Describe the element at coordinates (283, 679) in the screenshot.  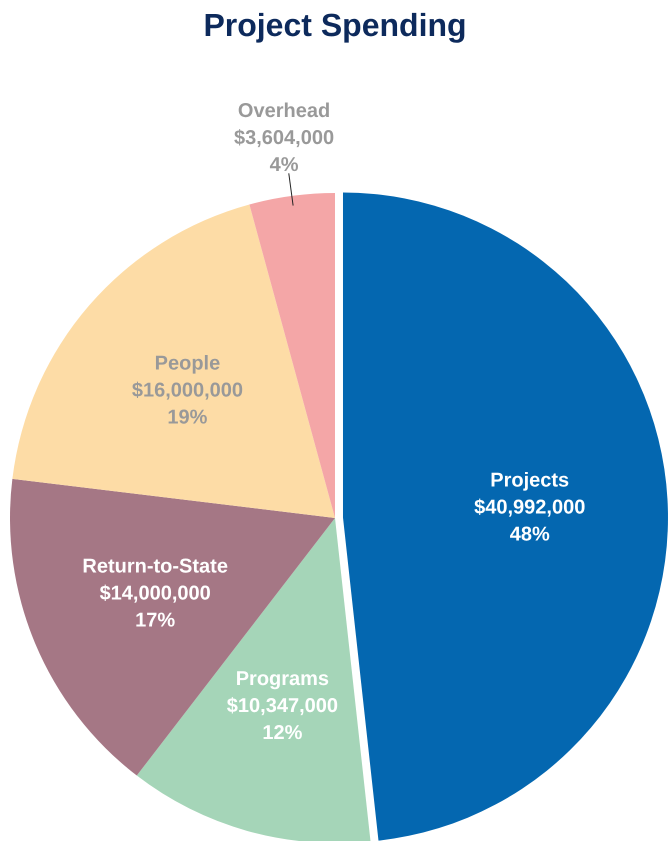
I see `slice-label: Programs` at that location.